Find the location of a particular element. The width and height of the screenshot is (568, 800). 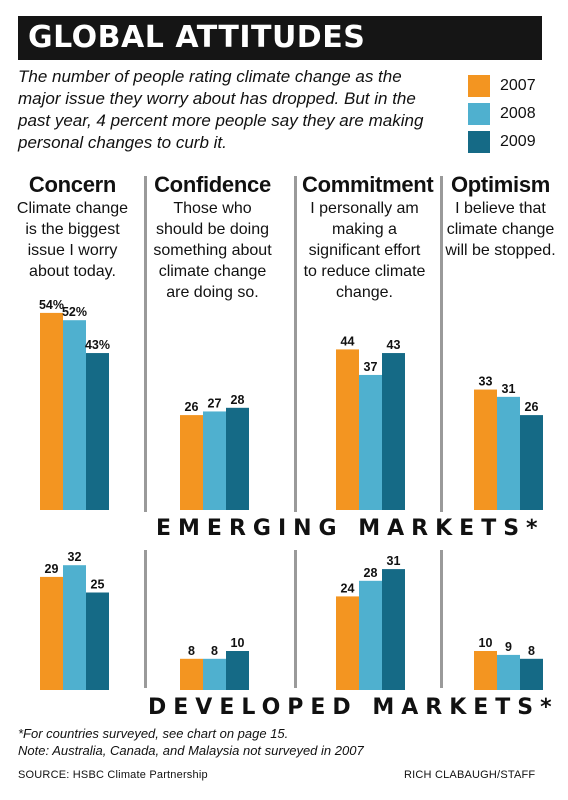

data-label-optimism-2007: 33 is located at coordinates (486, 382).